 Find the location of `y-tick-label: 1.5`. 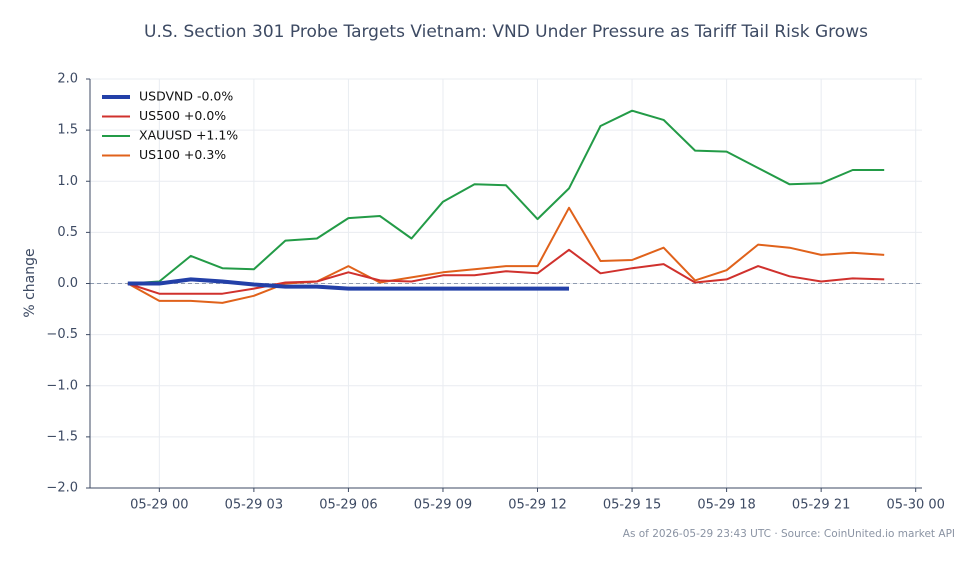

y-tick-label: 1.5 is located at coordinates (67, 130).